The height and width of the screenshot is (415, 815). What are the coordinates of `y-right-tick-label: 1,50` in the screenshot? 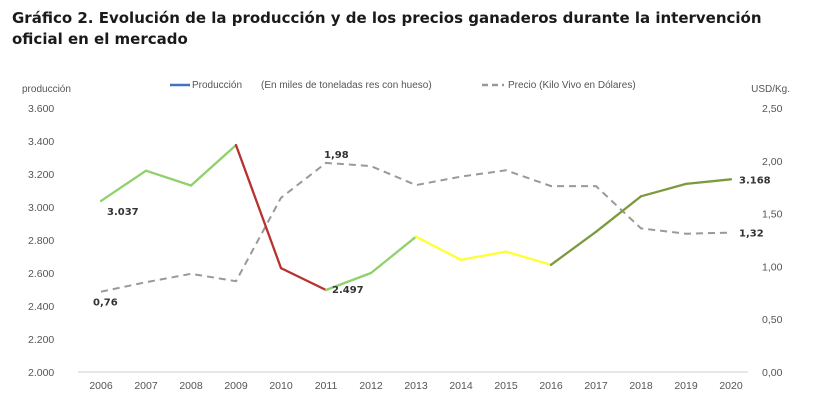 It's located at (772, 215).